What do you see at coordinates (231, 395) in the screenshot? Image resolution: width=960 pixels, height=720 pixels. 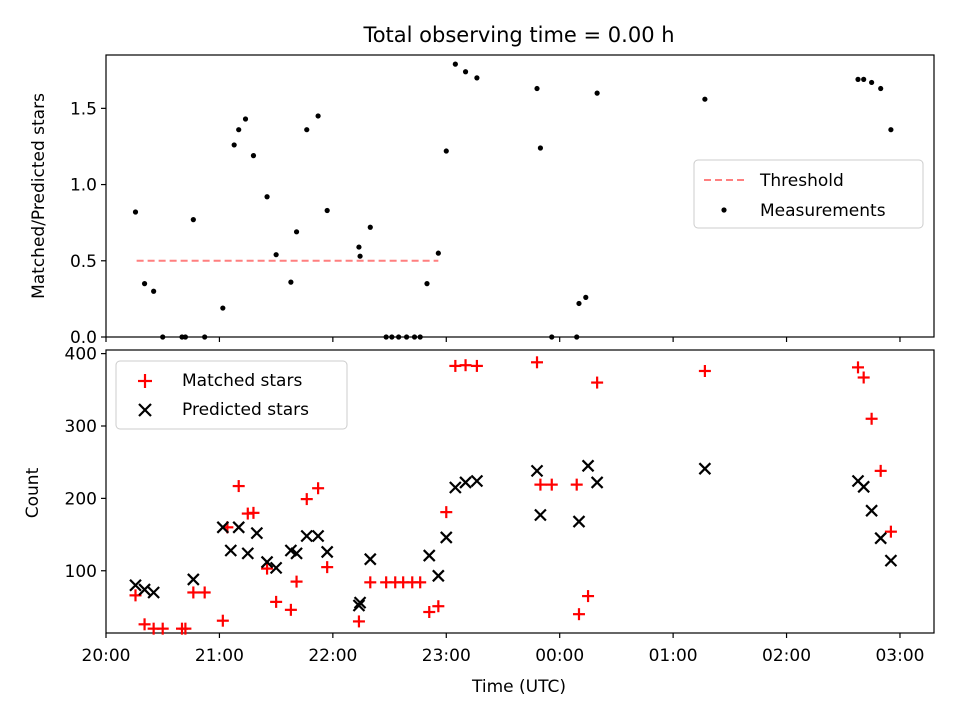 I see `bottom-legend-frame` at bounding box center [231, 395].